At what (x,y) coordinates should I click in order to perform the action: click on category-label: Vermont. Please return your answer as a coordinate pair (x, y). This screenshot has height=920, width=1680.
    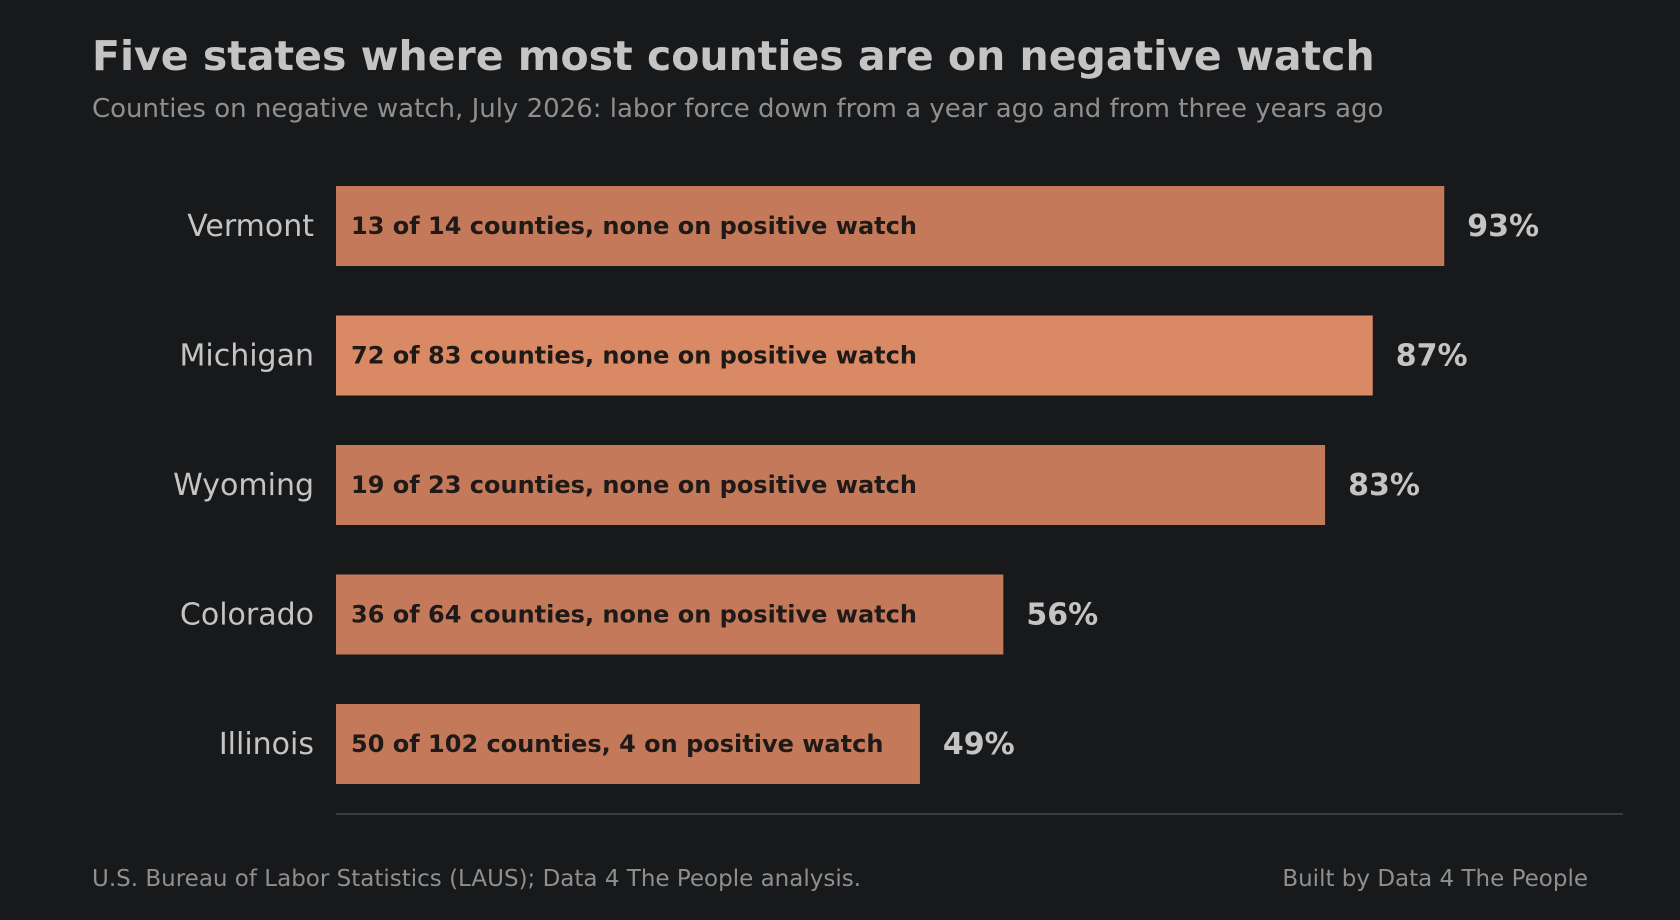
    Looking at the image, I should click on (250, 226).